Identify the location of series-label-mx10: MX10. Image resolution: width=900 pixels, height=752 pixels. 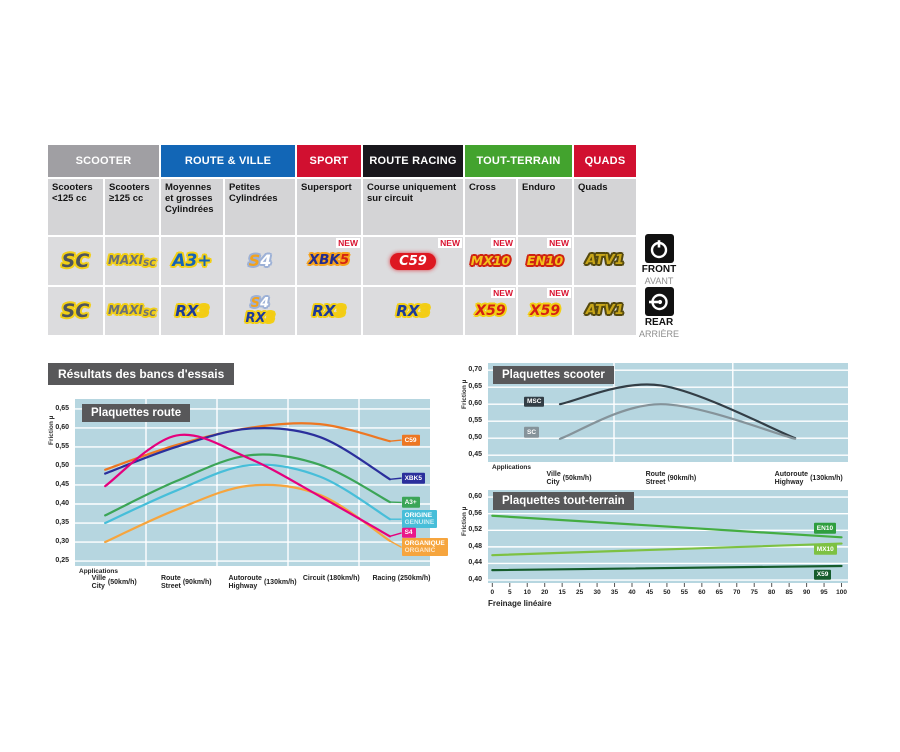
(825, 549).